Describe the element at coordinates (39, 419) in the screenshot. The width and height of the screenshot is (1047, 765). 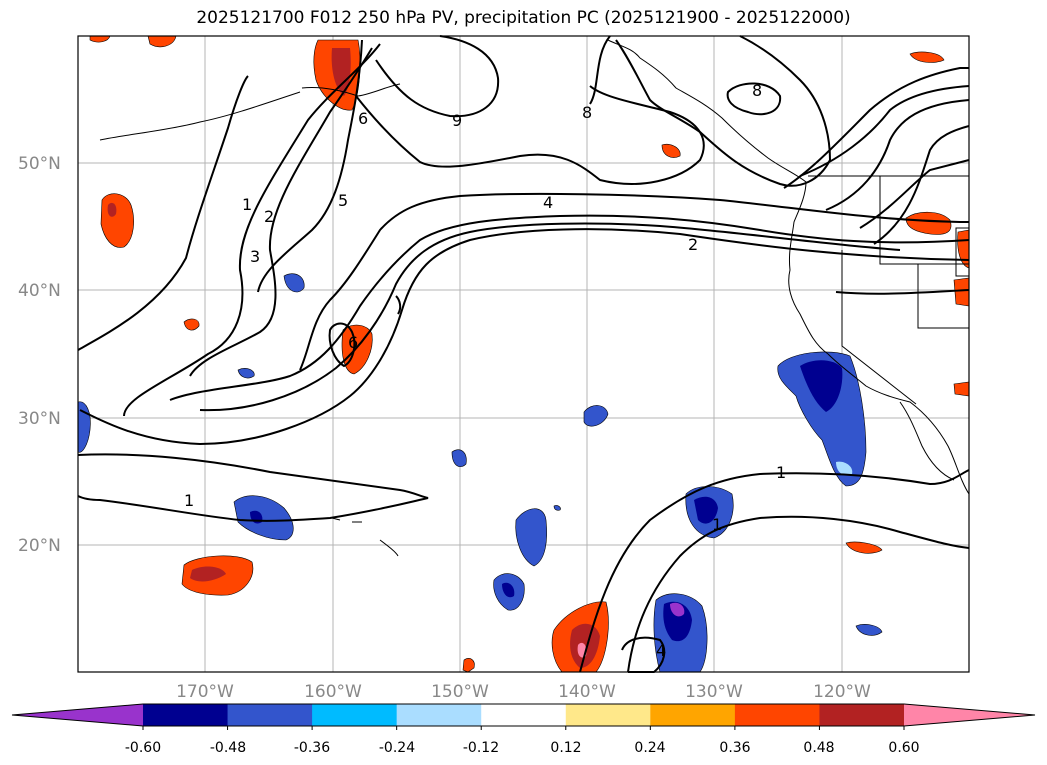
I see `lat-label: 30°N` at that location.